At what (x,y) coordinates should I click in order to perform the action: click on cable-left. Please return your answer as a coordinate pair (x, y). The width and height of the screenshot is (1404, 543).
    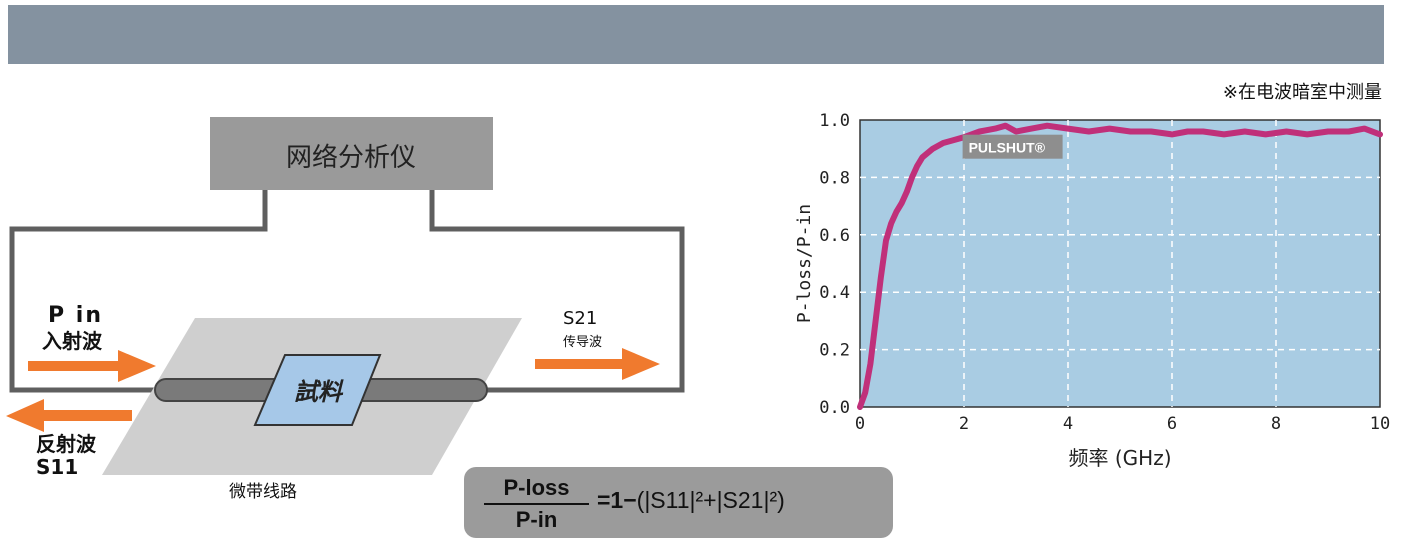
    Looking at the image, I should click on (138, 291).